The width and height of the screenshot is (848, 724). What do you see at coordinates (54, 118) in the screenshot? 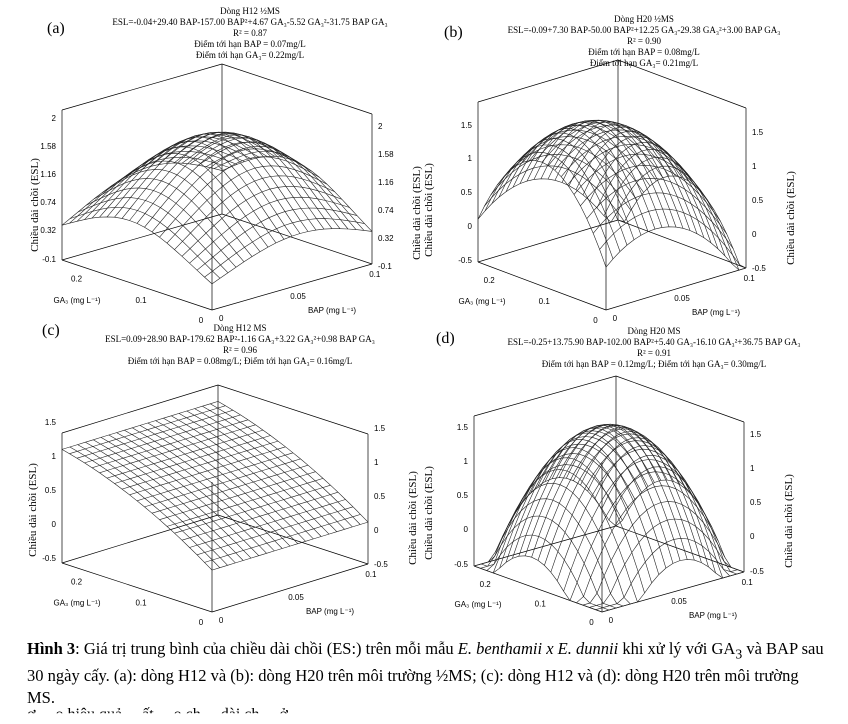
I see `z-tick-label-left: 2` at bounding box center [54, 118].